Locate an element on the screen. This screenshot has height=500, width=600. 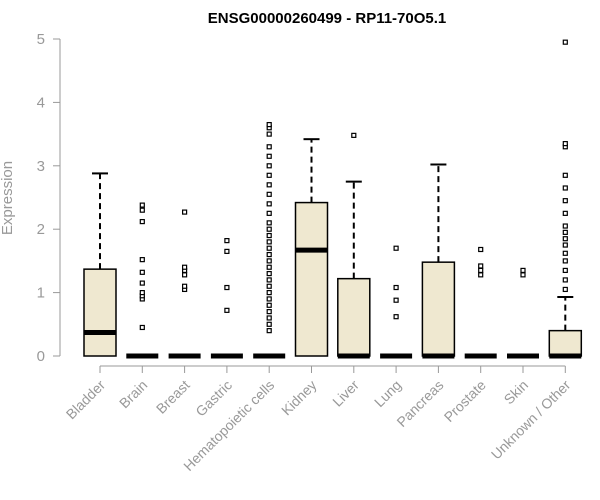
x-tick-label: Bladder is located at coordinates (86, 400).